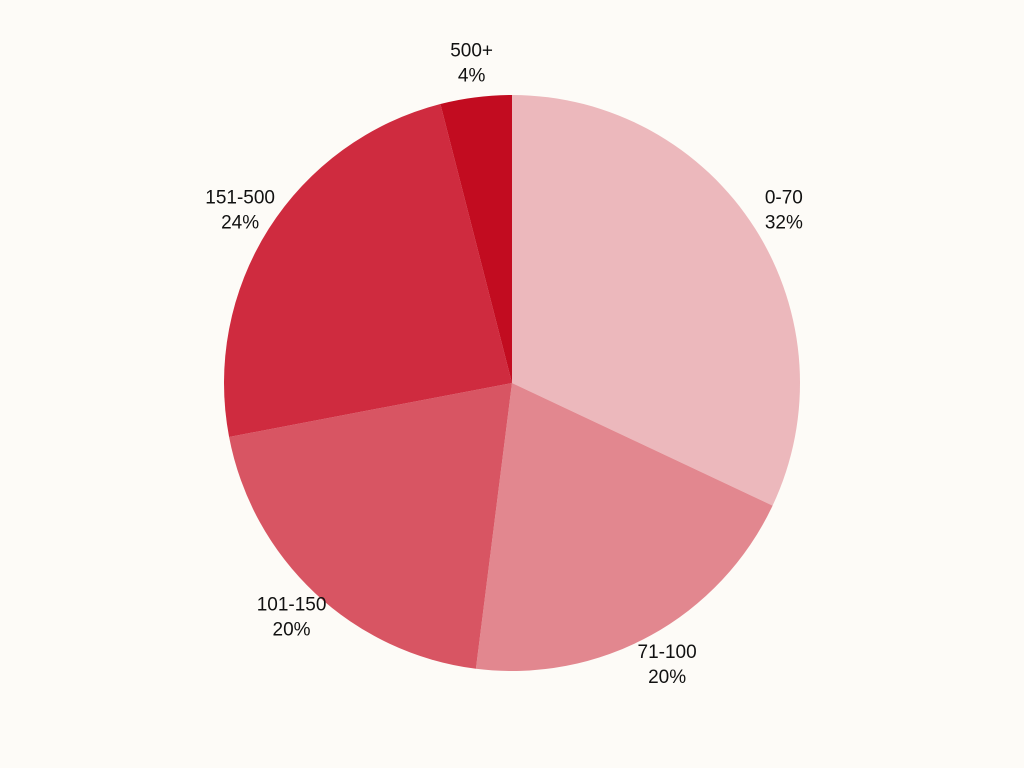 Image resolution: width=1024 pixels, height=768 pixels. I want to click on slice-label: 0-70, so click(784, 197).